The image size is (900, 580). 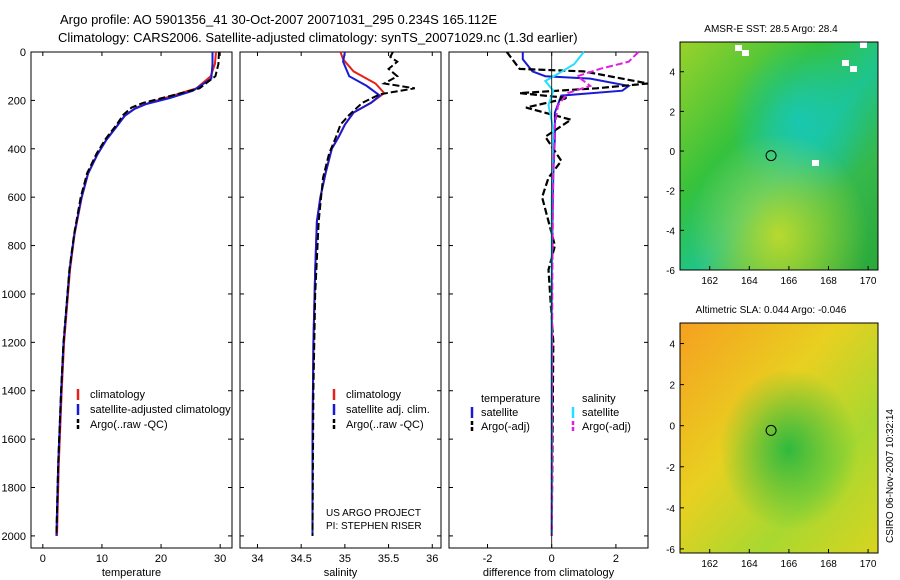 I want to click on y-tick-label: 2000, so click(x=14, y=537).